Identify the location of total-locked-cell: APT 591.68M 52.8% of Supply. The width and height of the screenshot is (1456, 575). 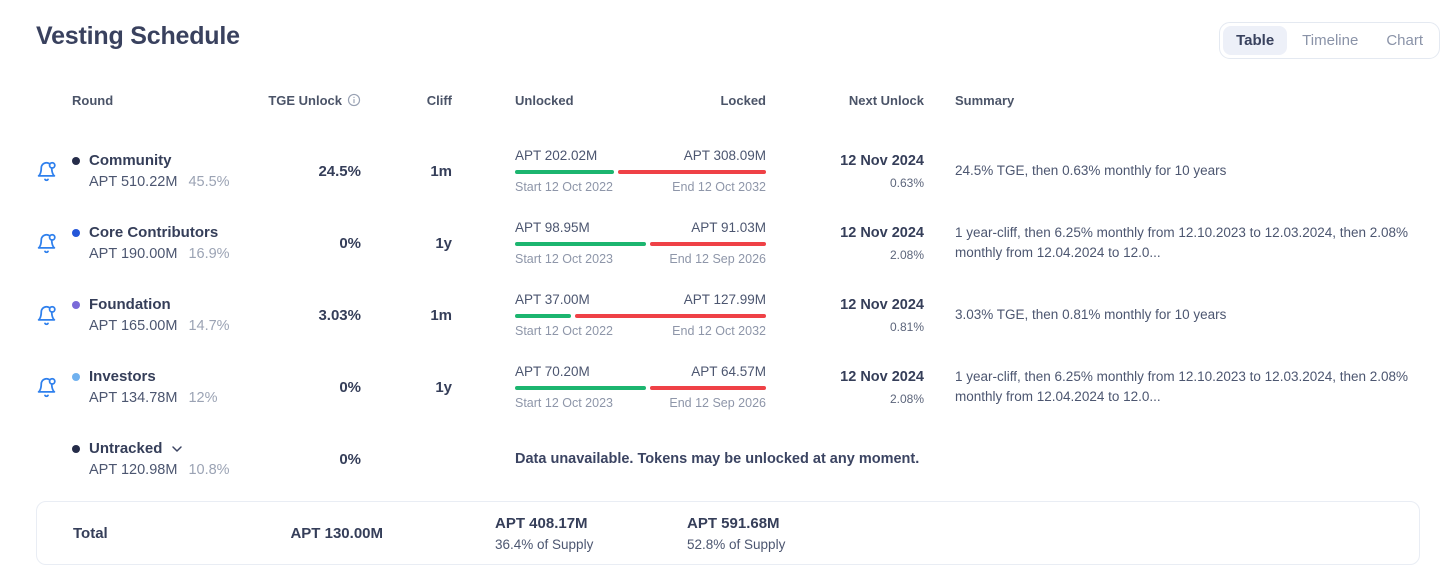
(1053, 533).